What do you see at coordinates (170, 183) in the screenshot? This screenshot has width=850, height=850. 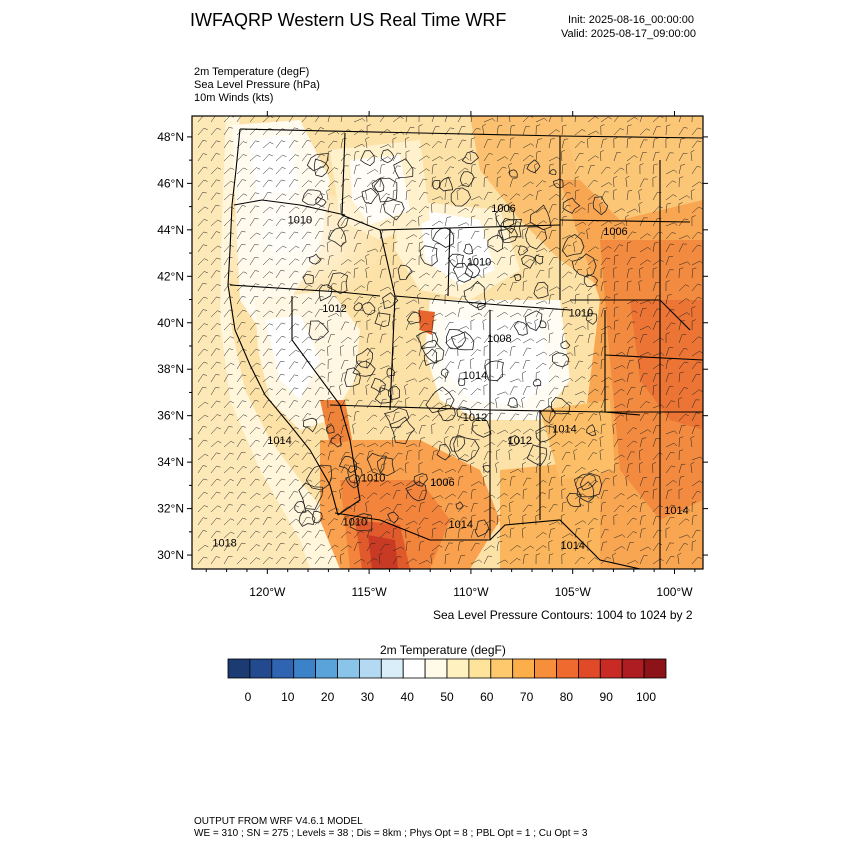 I see `lat-tick-label: 46°N` at bounding box center [170, 183].